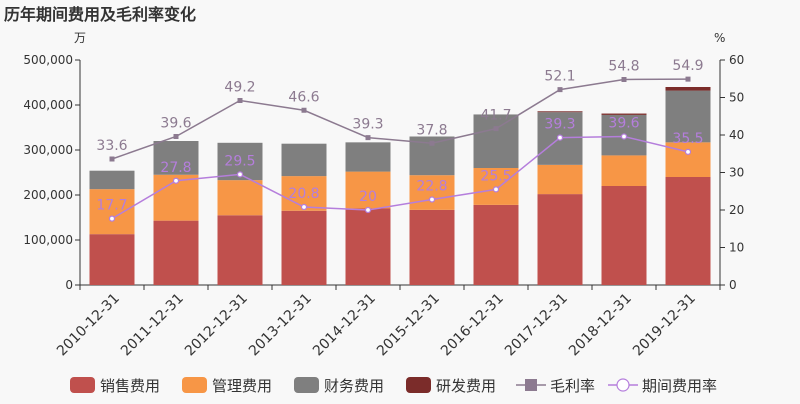 The width and height of the screenshot is (800, 404). I want to click on gross-margin-label: 39.6, so click(175, 124).